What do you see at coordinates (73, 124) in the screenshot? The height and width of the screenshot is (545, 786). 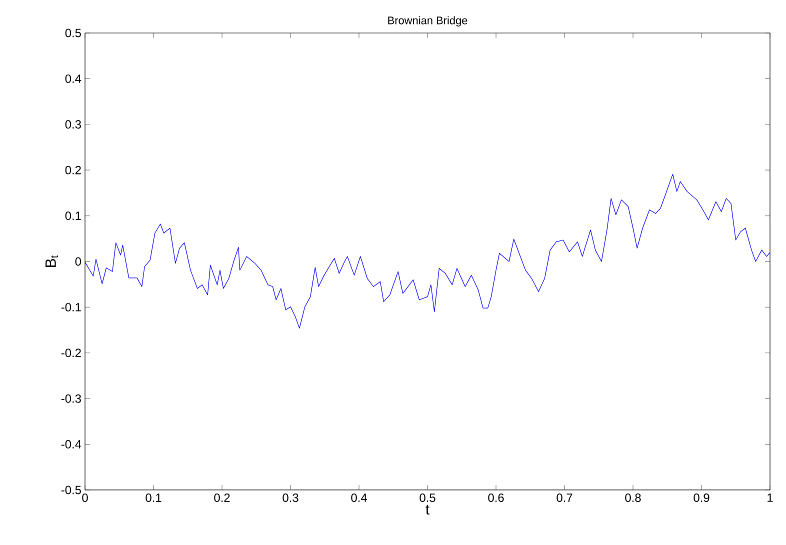 I see `y-tick-label: 0.3` at bounding box center [73, 124].